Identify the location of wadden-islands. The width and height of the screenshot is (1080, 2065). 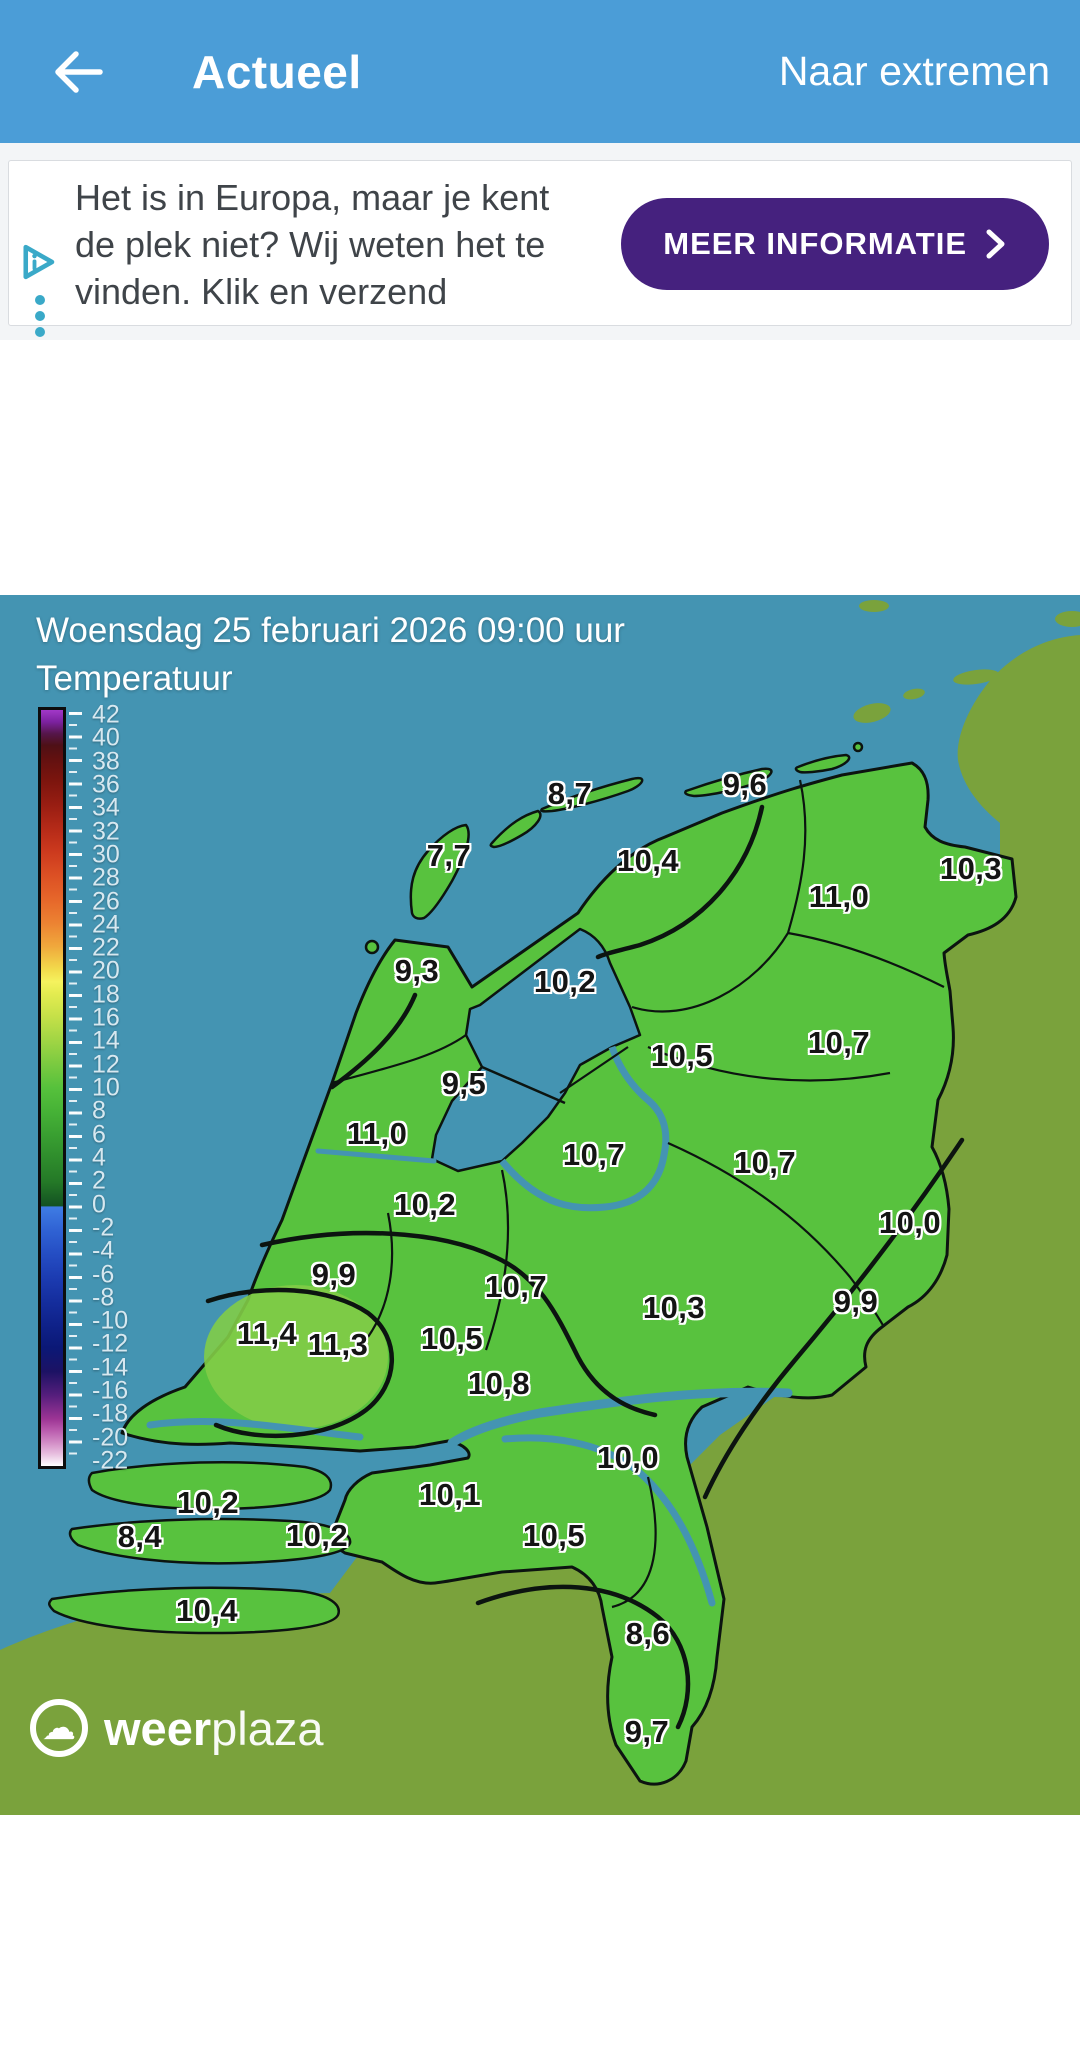
(614, 848).